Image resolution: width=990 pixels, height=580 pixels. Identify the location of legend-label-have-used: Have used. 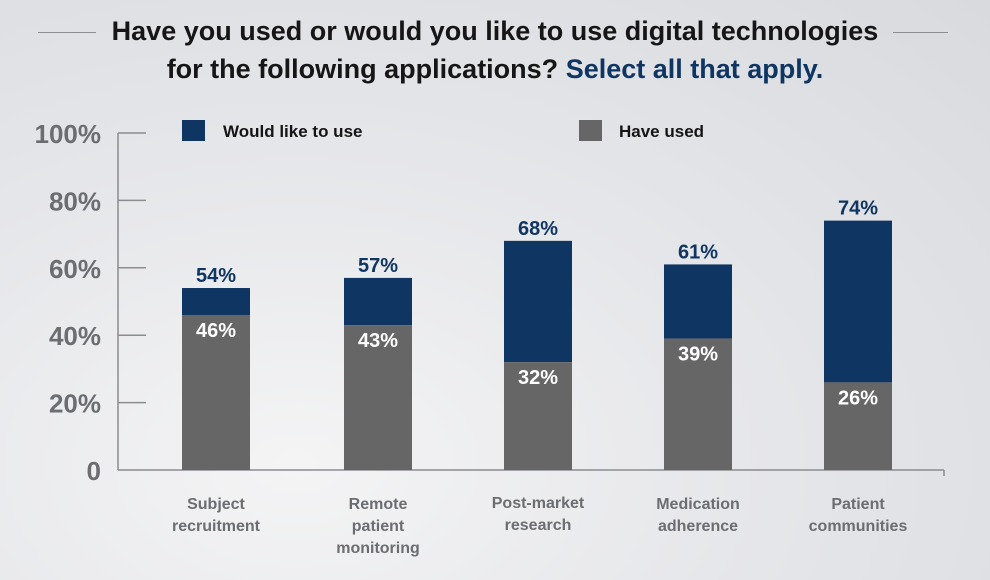
(661, 131).